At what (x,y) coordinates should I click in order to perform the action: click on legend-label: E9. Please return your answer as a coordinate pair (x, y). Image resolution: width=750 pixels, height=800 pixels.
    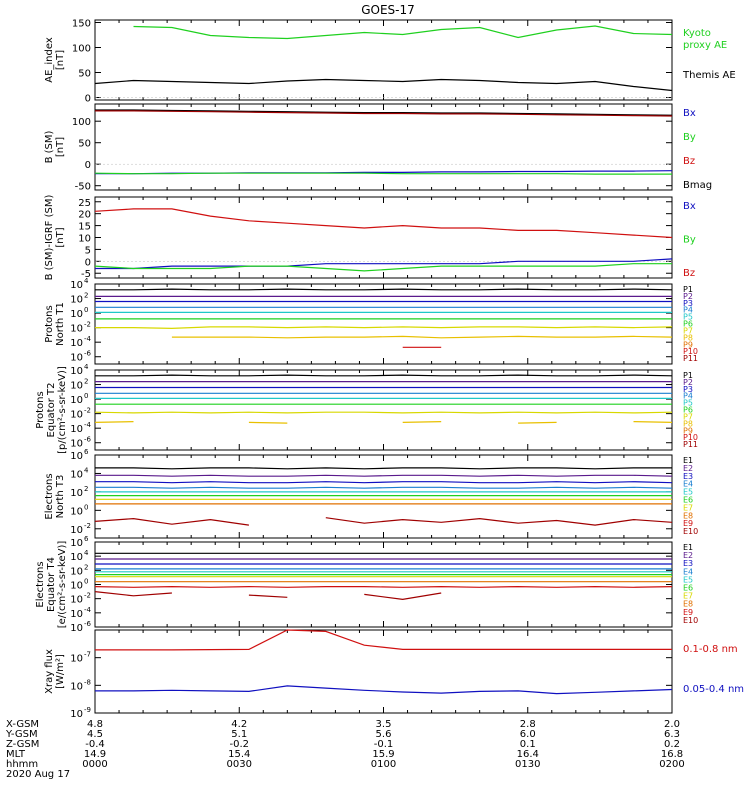
    Looking at the image, I should click on (688, 612).